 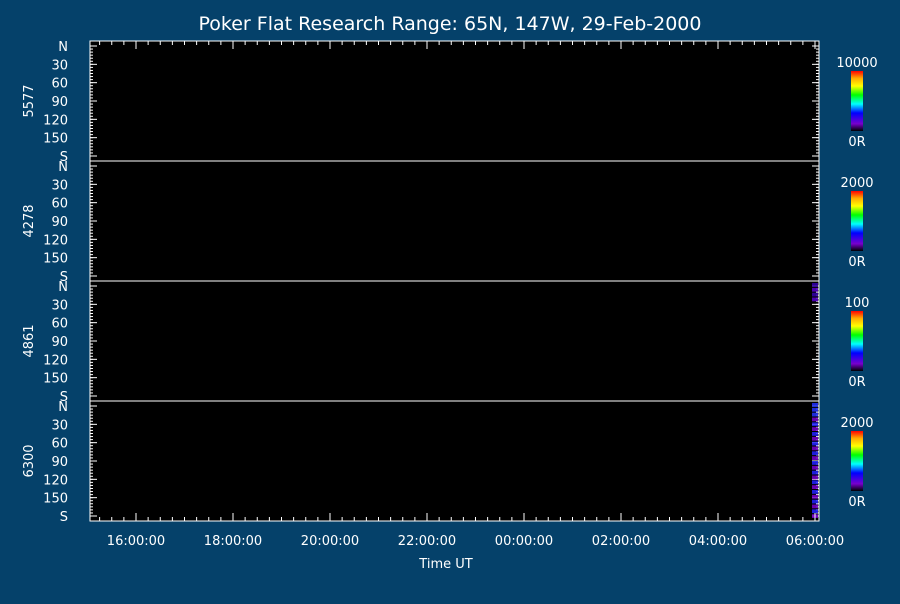 What do you see at coordinates (445, 564) in the screenshot?
I see `x-axis-label: Time UT` at bounding box center [445, 564].